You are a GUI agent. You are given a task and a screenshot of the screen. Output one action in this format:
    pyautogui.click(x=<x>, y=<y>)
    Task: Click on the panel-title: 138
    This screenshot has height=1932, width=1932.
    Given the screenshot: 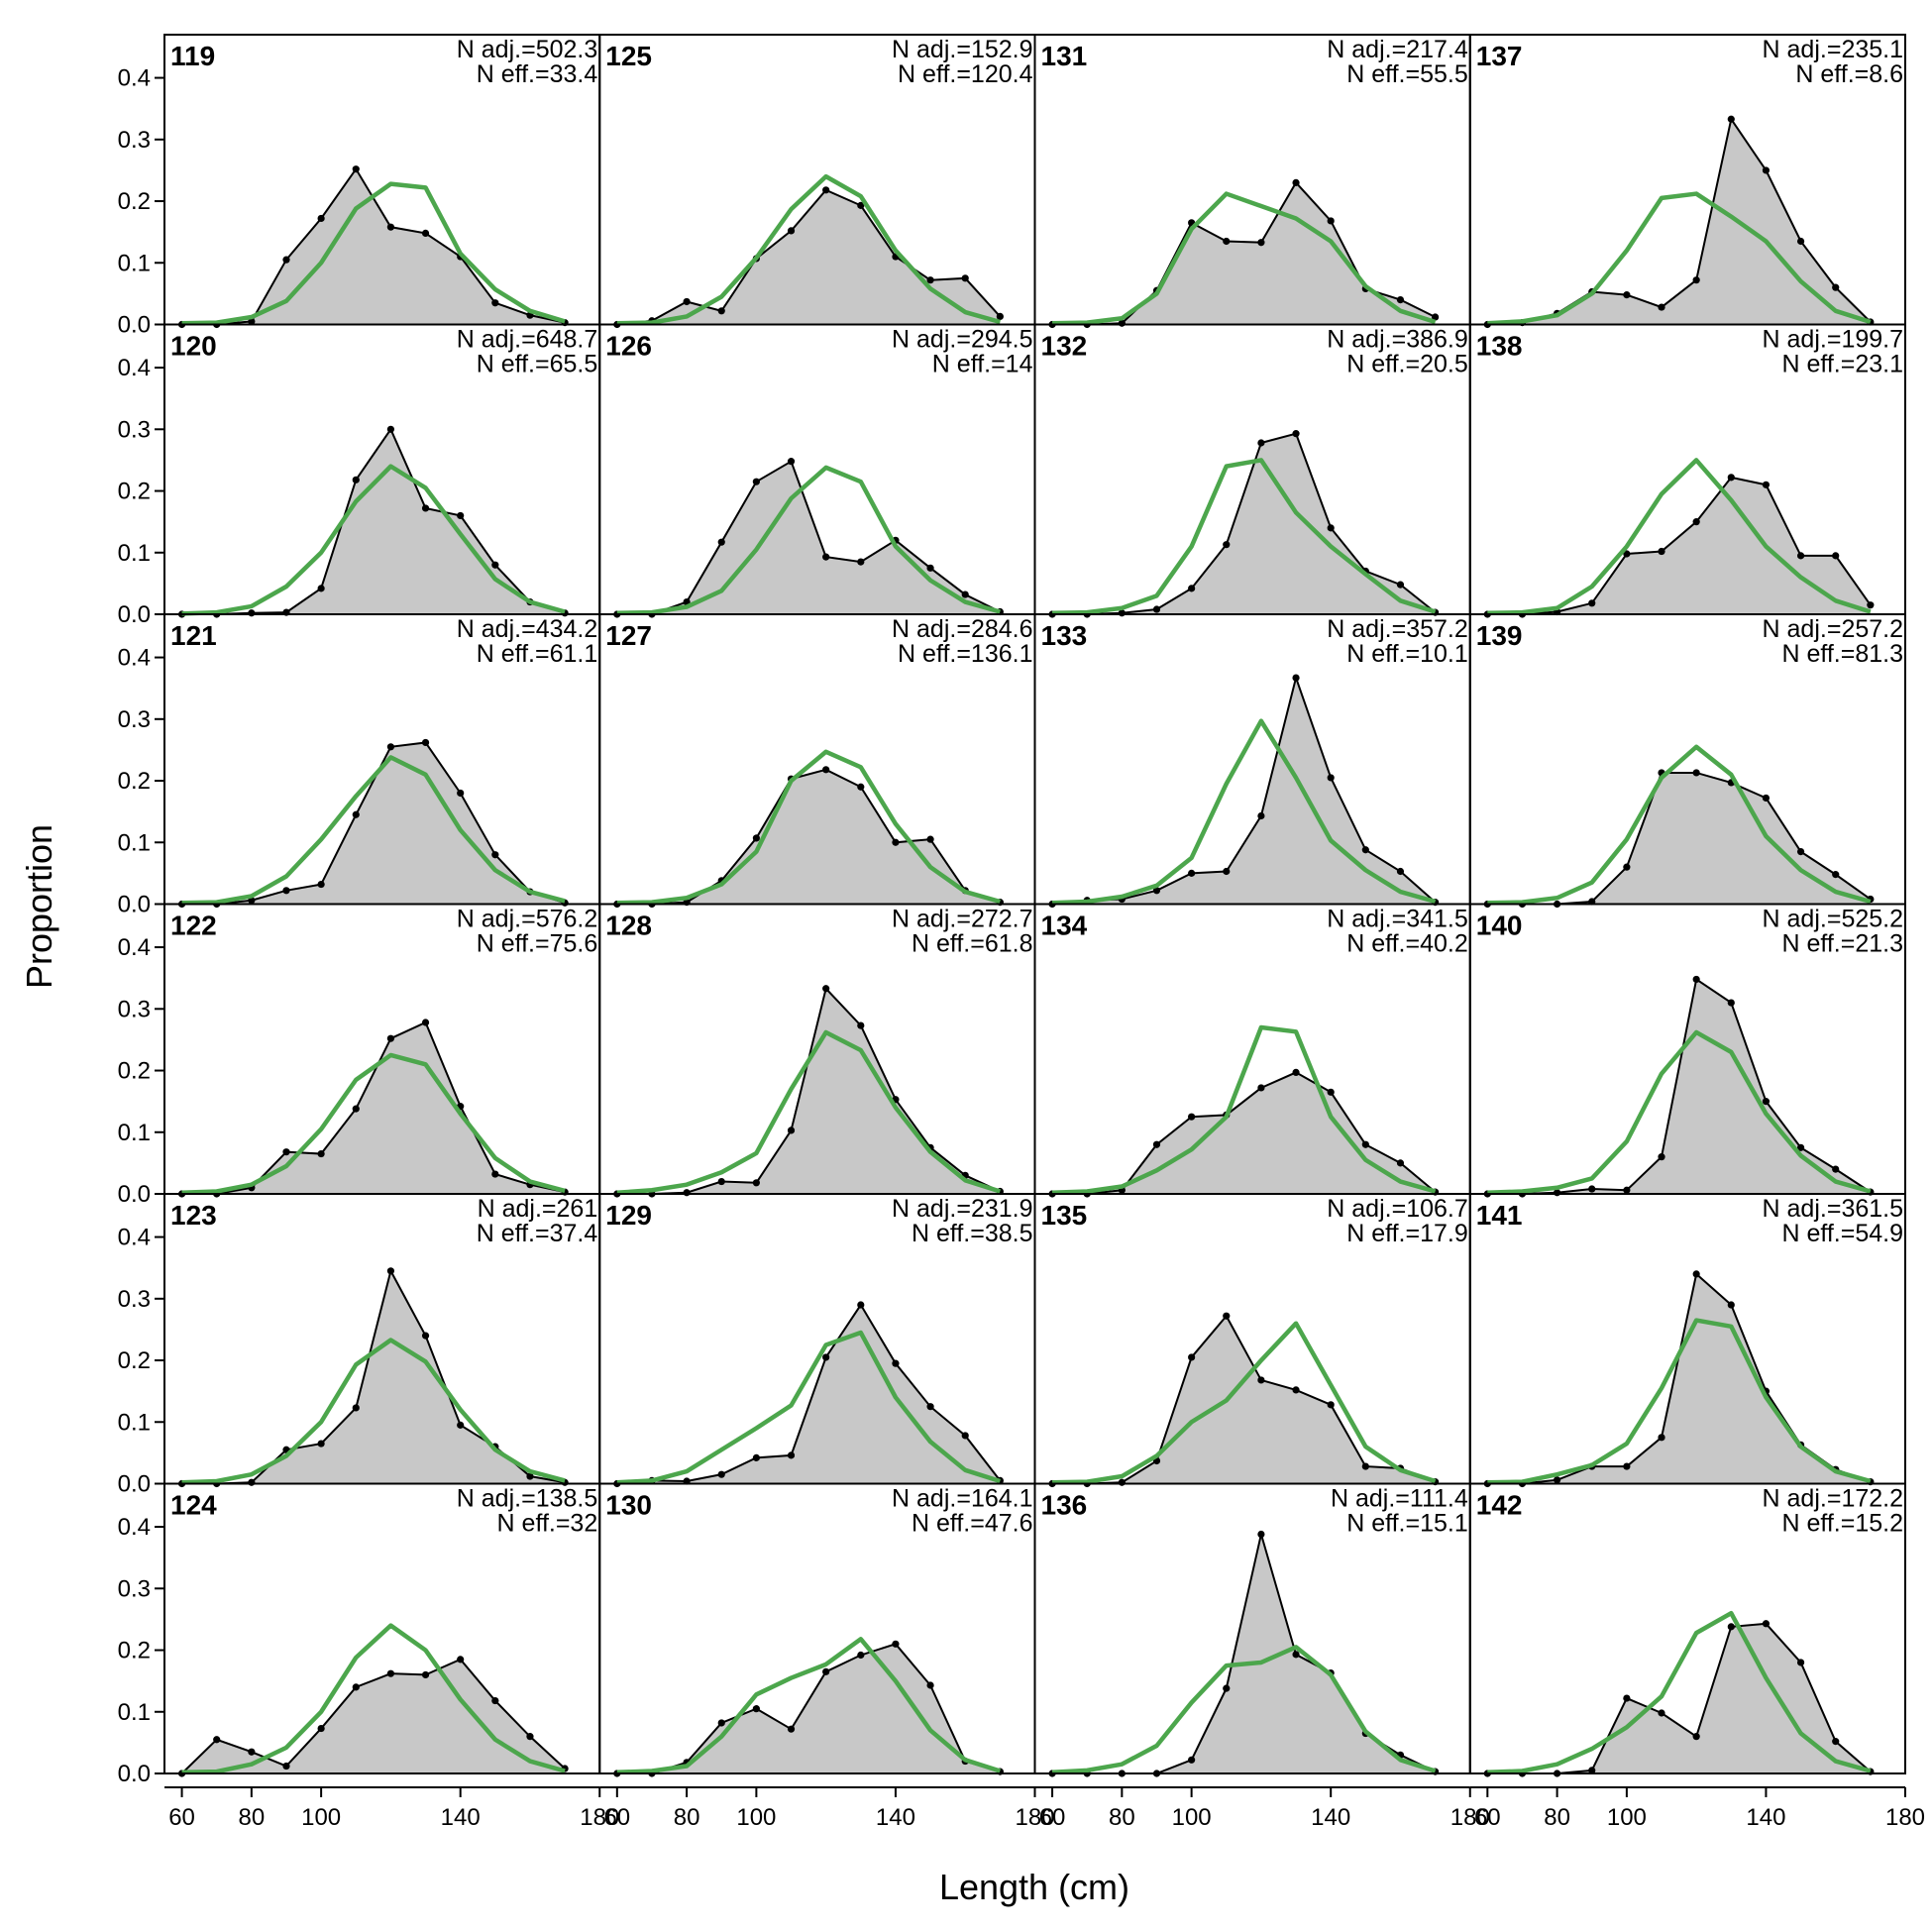 What is the action you would take?
    pyautogui.click(x=1499, y=346)
    